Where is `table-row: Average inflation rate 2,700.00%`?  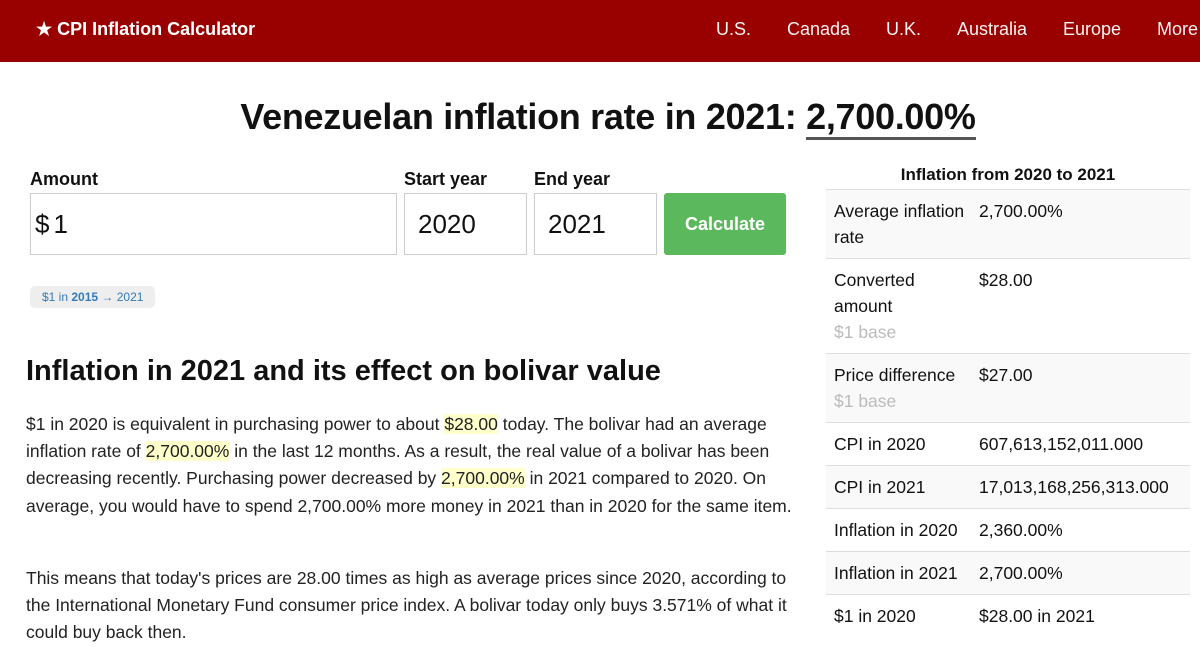
table-row: Average inflation rate 2,700.00% is located at coordinates (1008, 224).